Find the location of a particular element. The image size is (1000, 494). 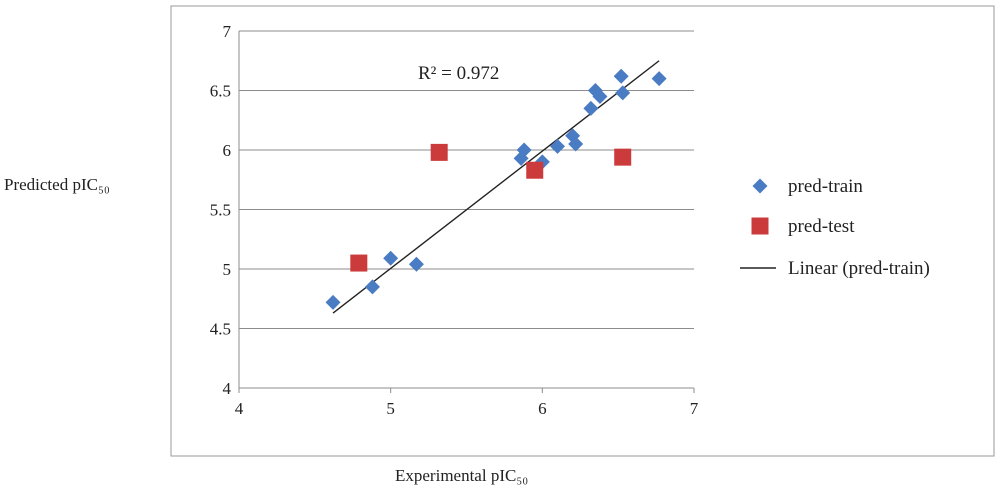

y-tick-label: 6 is located at coordinates (227, 150).